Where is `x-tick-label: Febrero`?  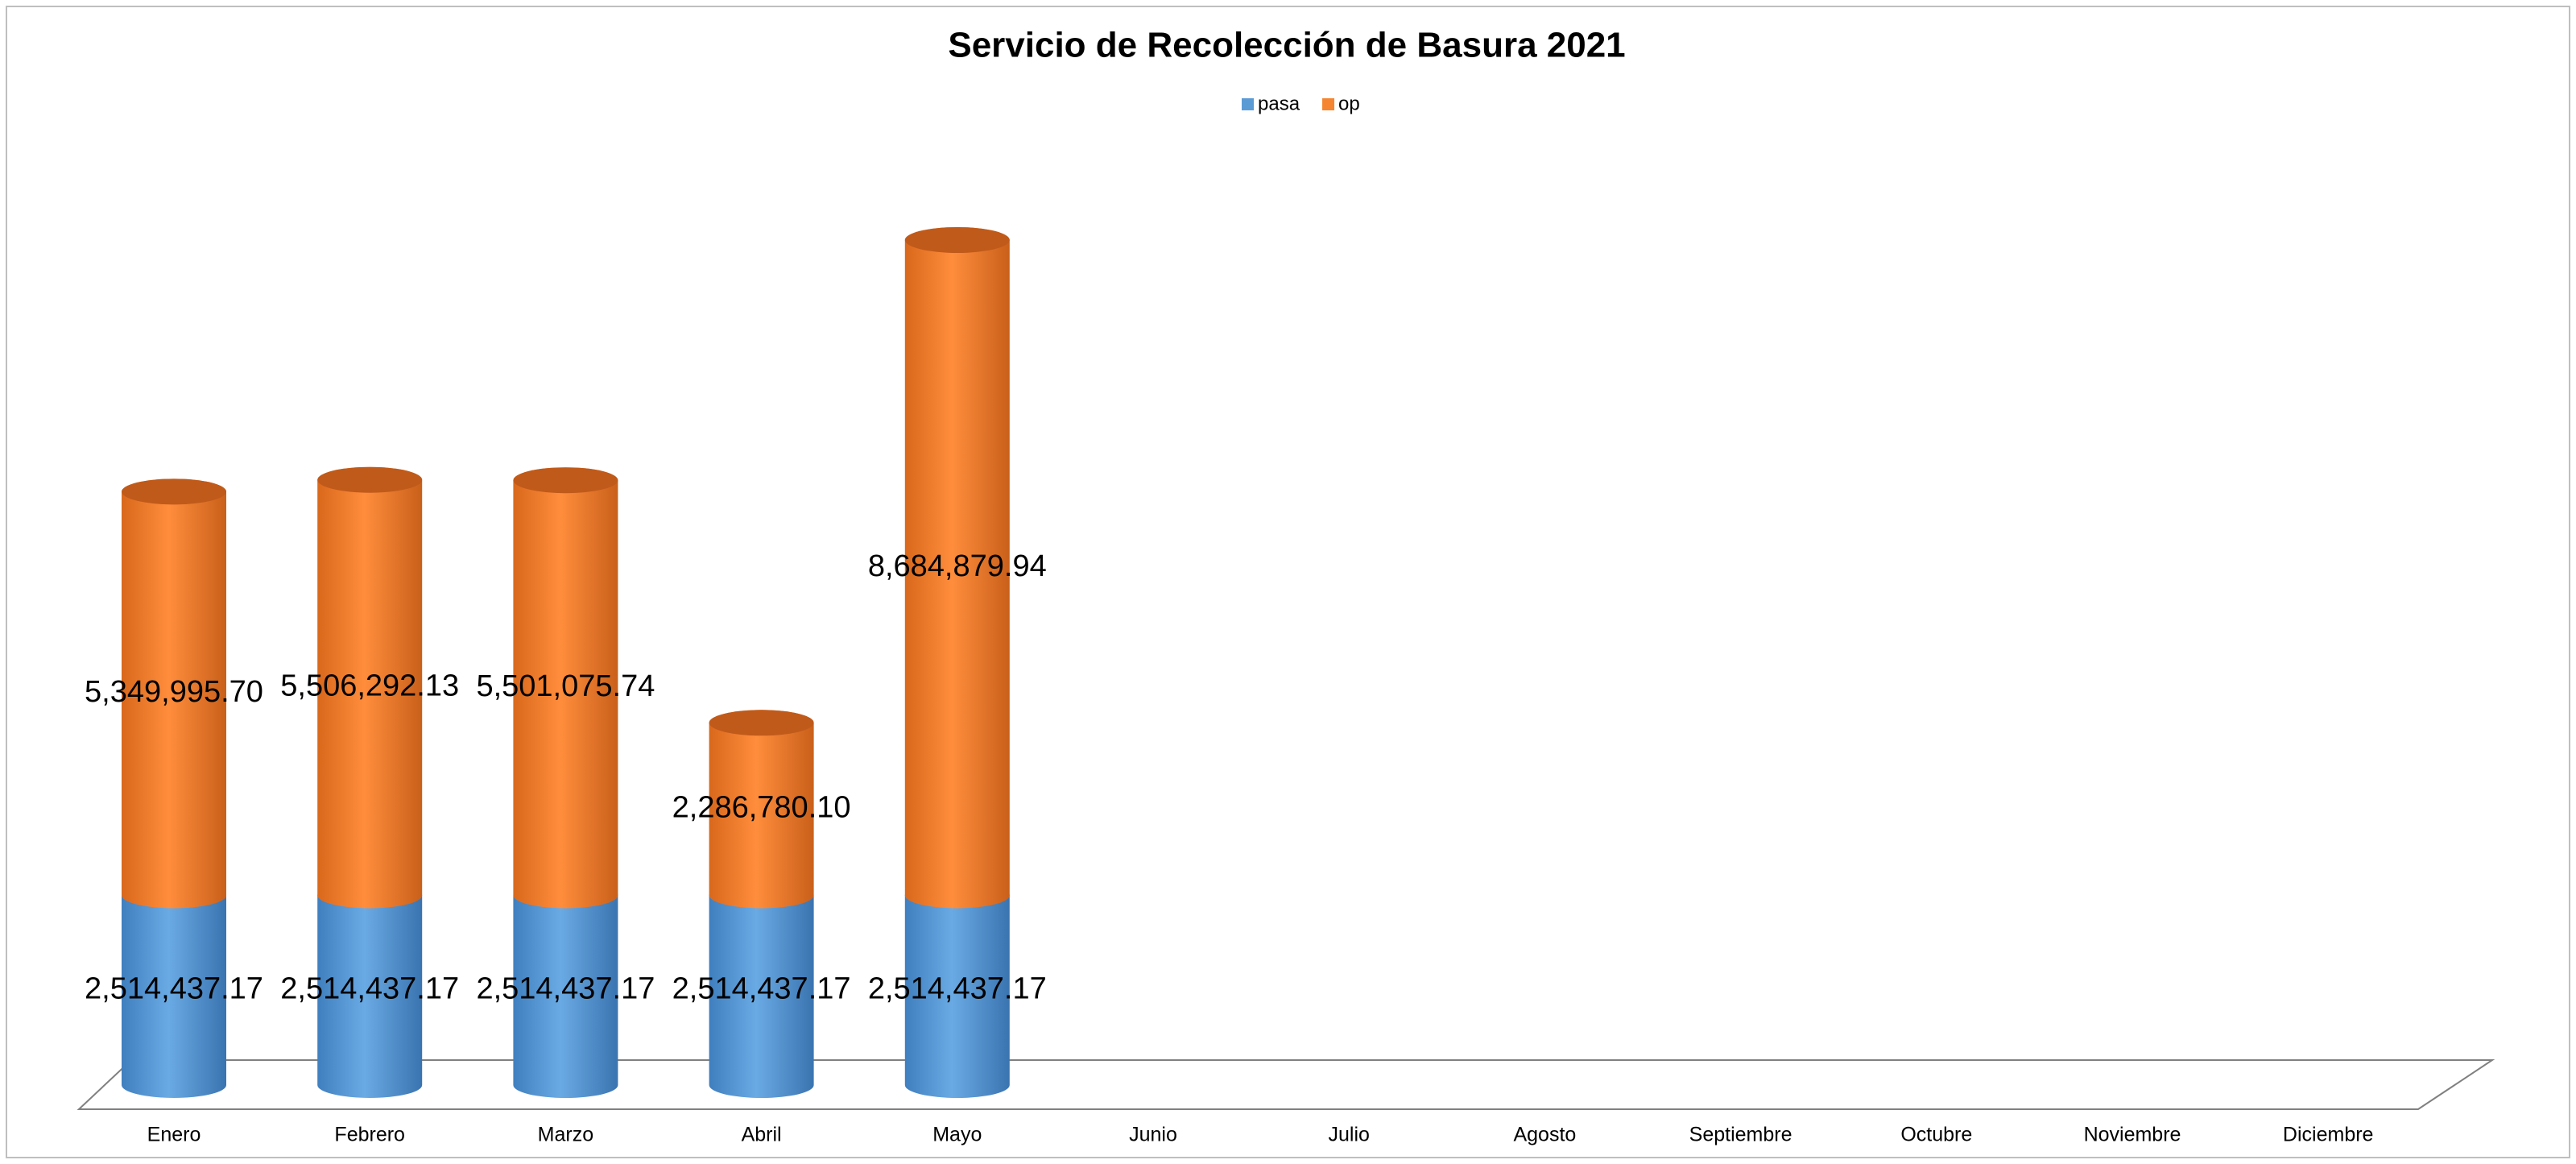
x-tick-label: Febrero is located at coordinates (369, 1135).